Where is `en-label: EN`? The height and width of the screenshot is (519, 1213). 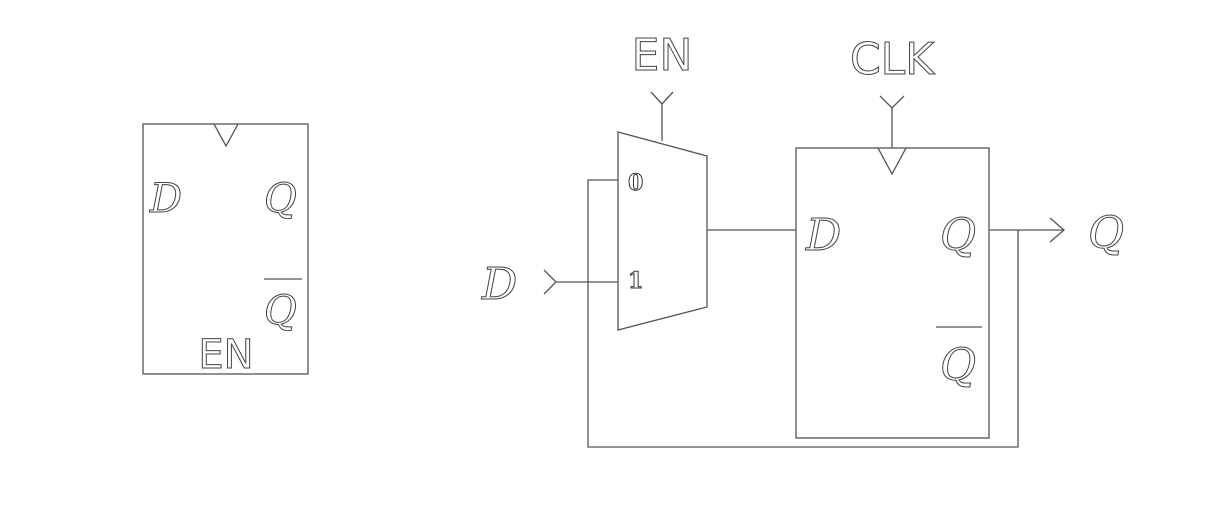
en-label: EN is located at coordinates (662, 55).